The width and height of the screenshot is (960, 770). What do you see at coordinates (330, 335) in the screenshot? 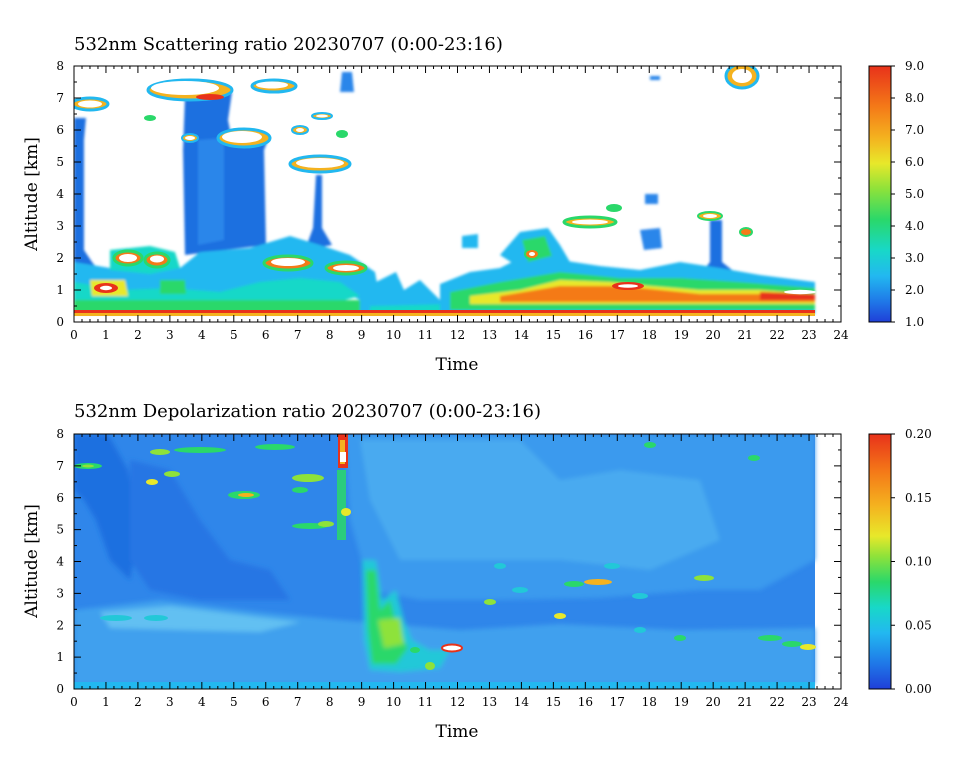
I see `scattering-x-tick-label: 8` at bounding box center [330, 335].